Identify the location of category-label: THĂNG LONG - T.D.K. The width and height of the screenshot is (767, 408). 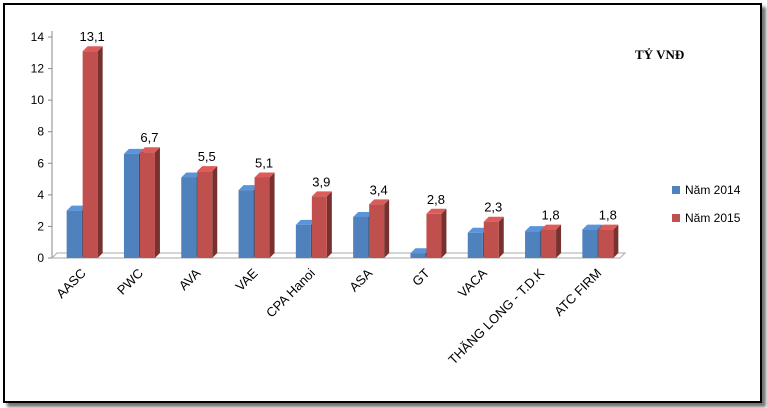
(496, 316).